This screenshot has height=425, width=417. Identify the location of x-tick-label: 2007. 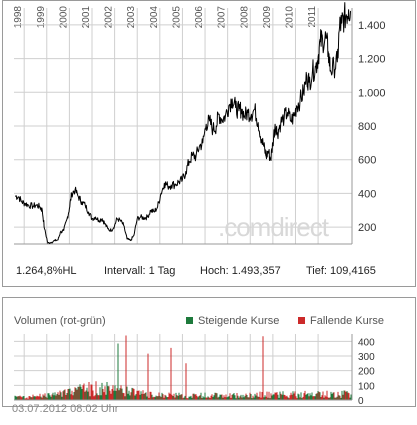
(222, 17).